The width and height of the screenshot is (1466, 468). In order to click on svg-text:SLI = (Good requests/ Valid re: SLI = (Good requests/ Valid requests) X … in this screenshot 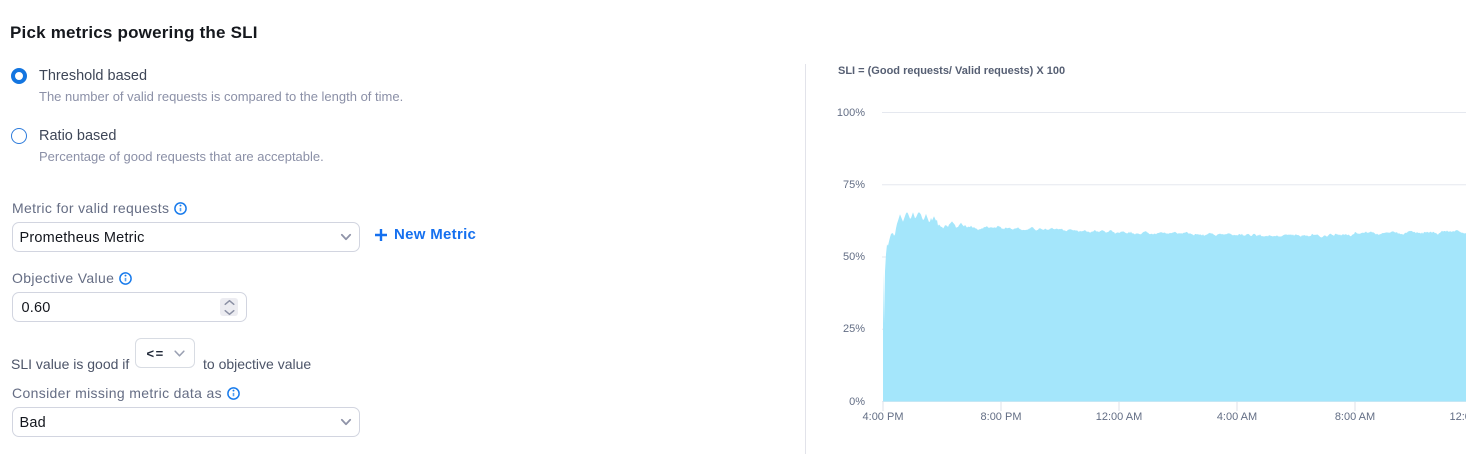, I will do `click(951, 71)`.